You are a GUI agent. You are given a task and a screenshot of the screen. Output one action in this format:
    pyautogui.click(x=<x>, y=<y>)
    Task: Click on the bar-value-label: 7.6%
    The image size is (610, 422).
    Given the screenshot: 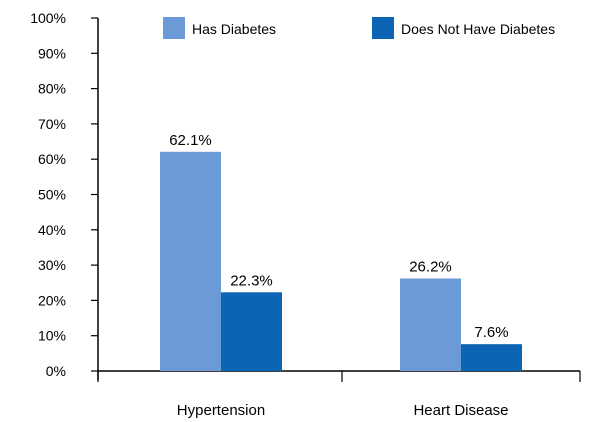 What is the action you would take?
    pyautogui.click(x=491, y=332)
    